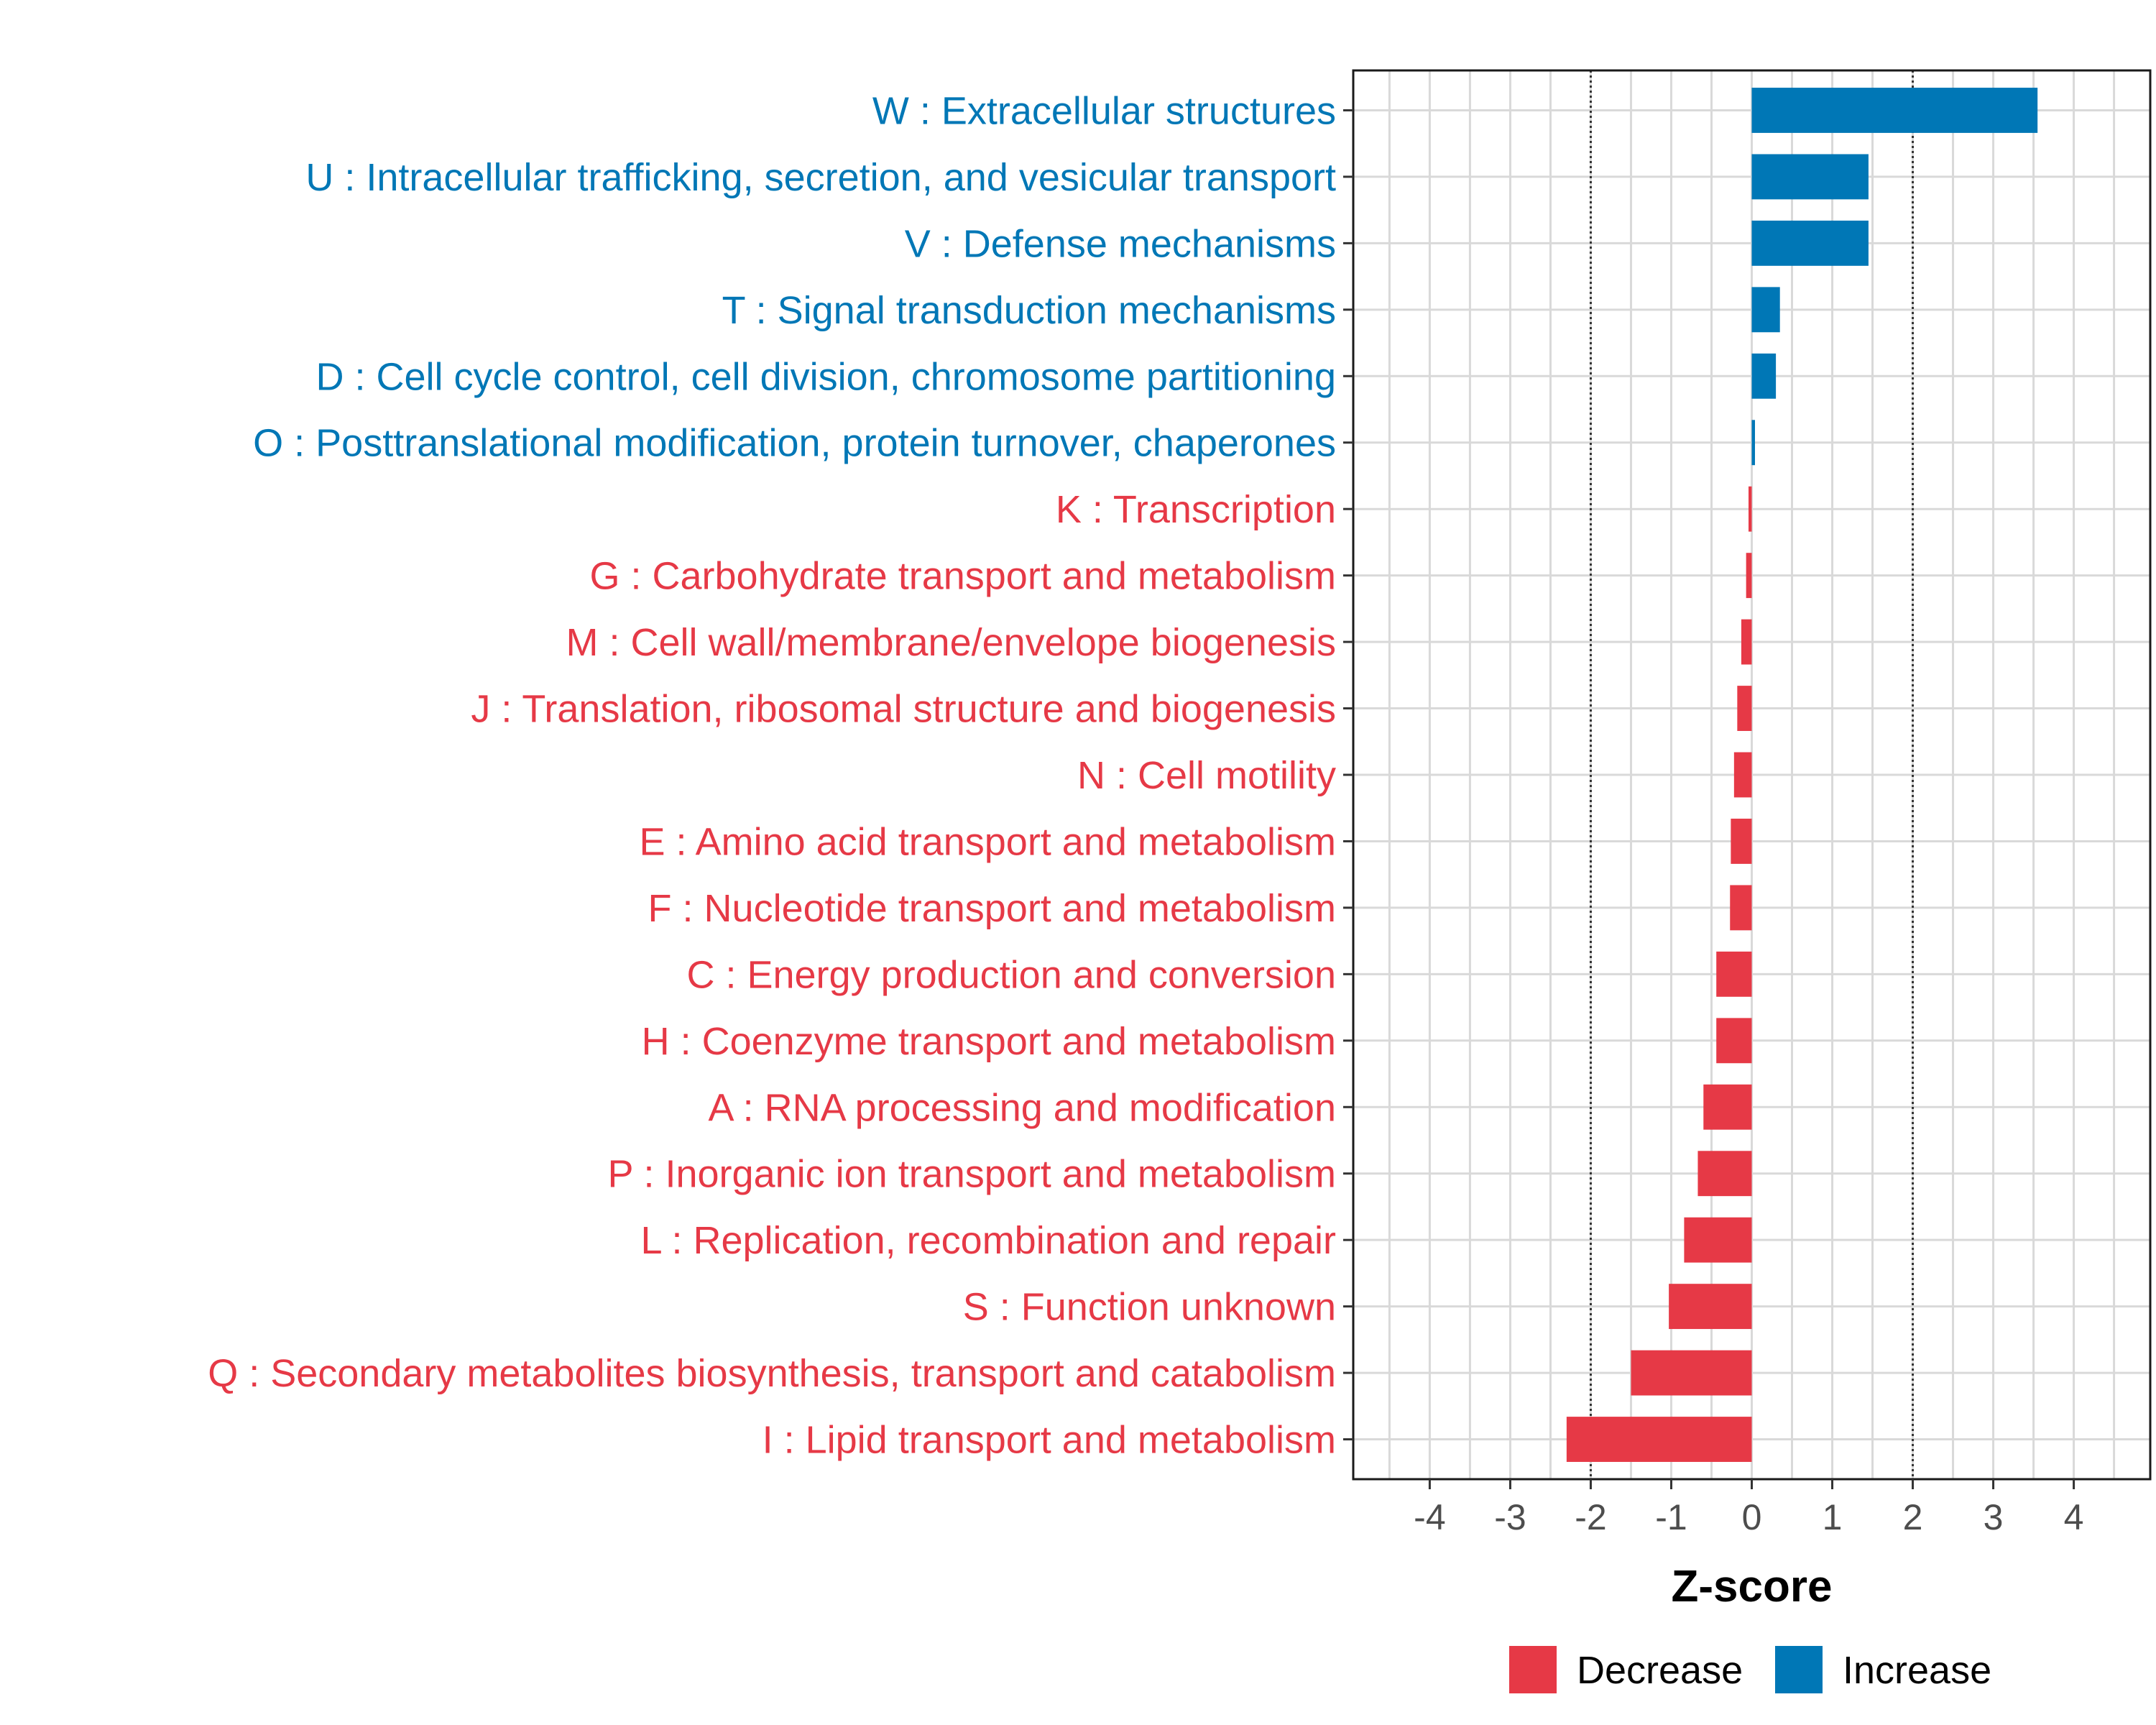 This screenshot has width=2156, height=1725. Describe the element at coordinates (1149, 1307) in the screenshot. I see `category-label: S : Function unknown` at that location.